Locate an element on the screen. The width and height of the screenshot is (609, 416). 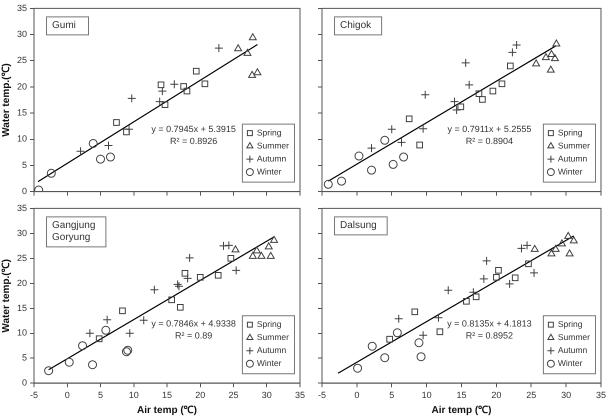
y-tick-label: 30 is located at coordinates (22, 233).